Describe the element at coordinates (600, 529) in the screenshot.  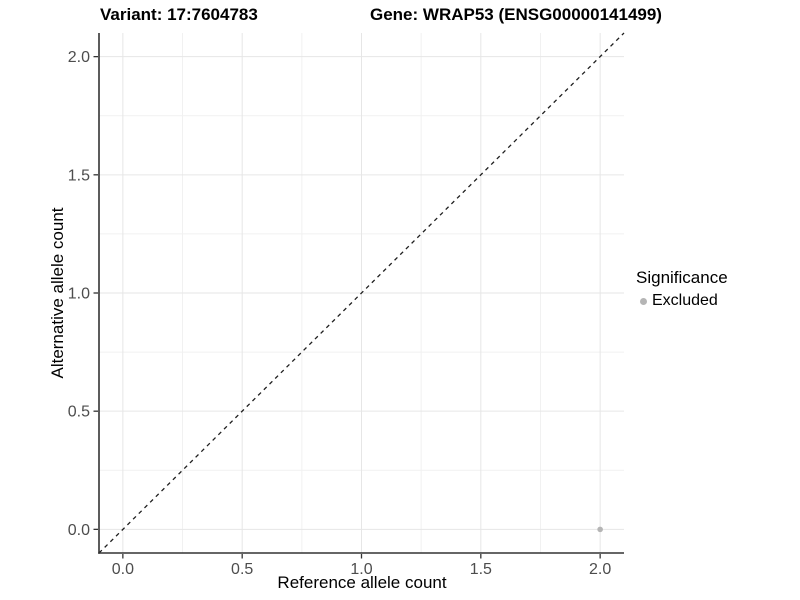
I see `data-point` at that location.